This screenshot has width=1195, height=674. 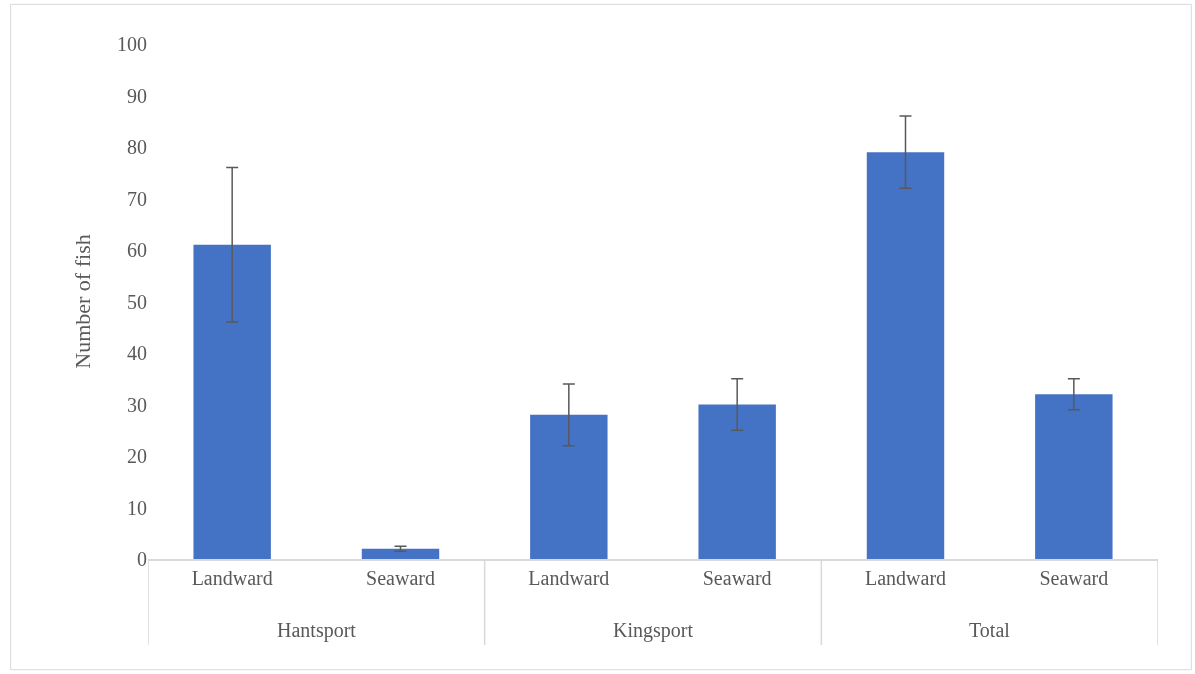 What do you see at coordinates (653, 630) in the screenshot?
I see `text: Kingsport` at bounding box center [653, 630].